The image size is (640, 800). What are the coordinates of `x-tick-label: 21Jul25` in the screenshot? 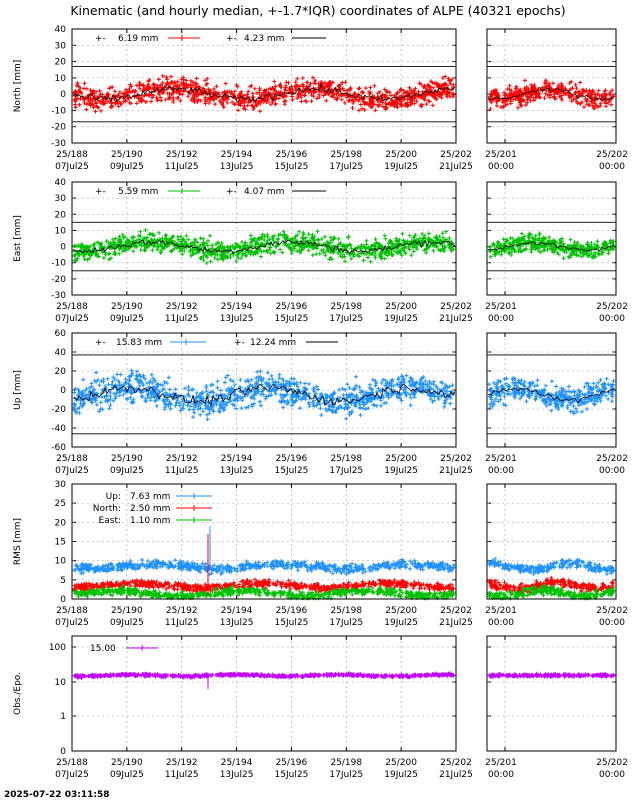 It's located at (456, 623).